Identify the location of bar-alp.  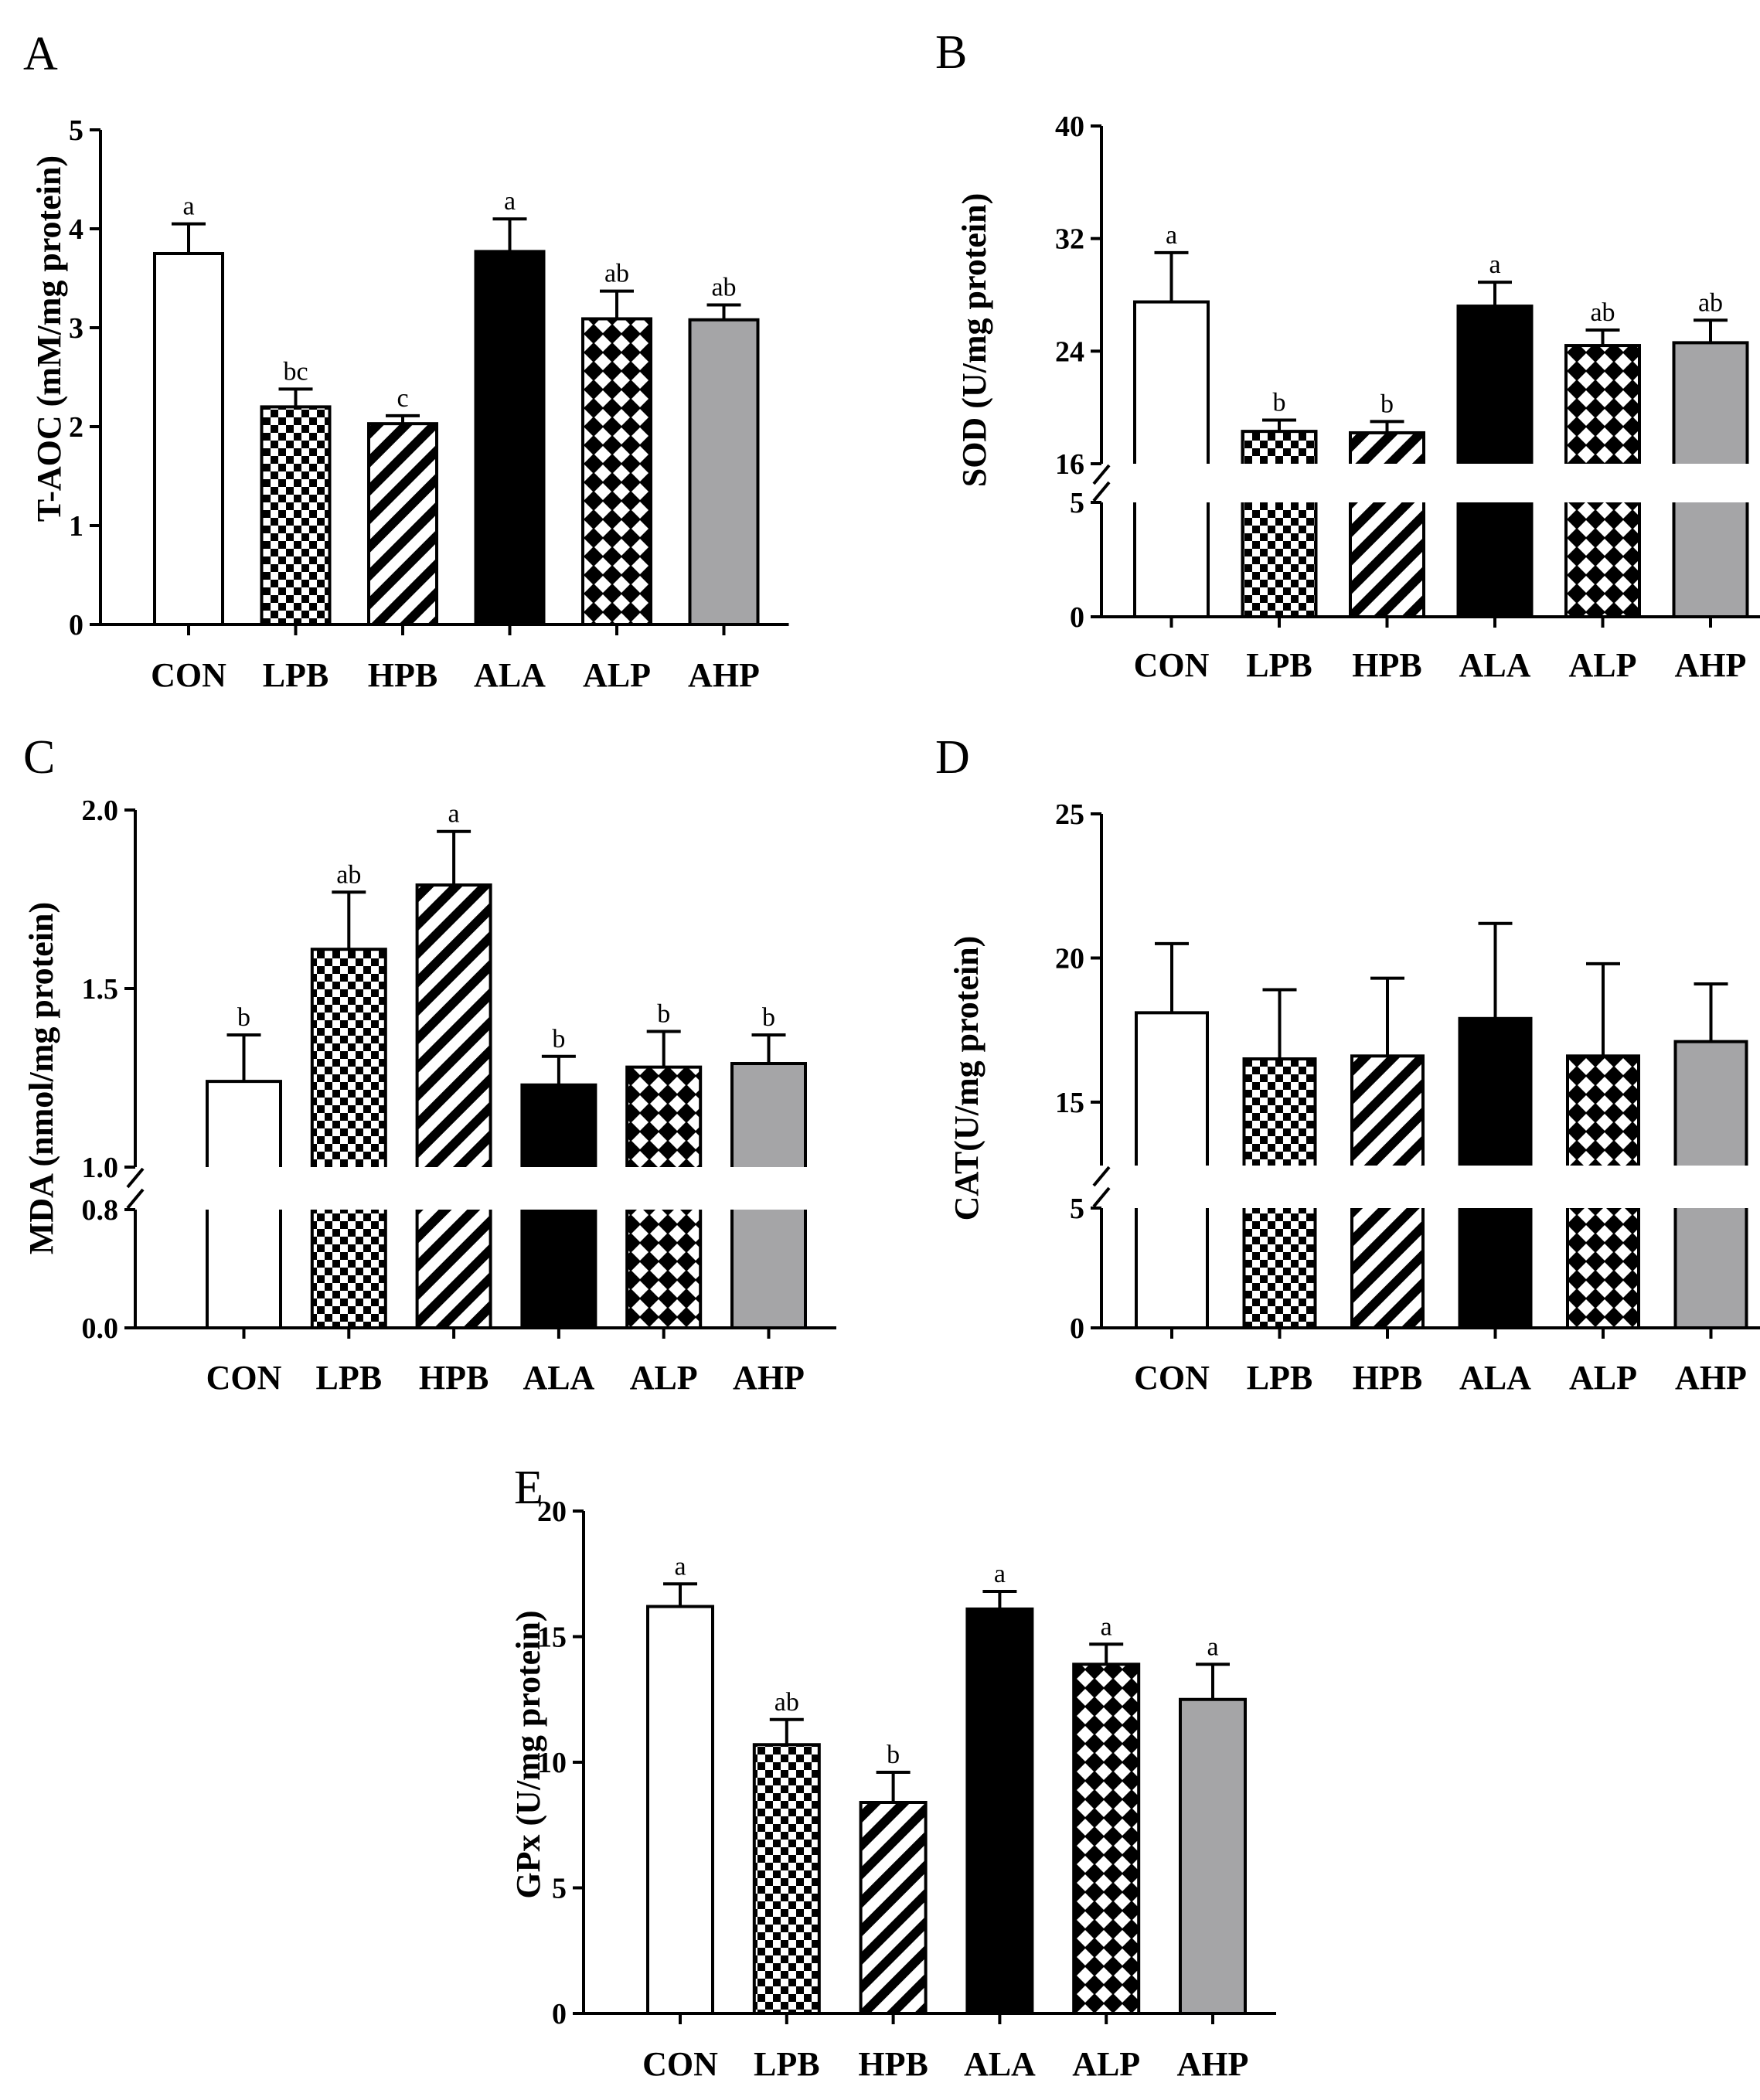
(616, 471).